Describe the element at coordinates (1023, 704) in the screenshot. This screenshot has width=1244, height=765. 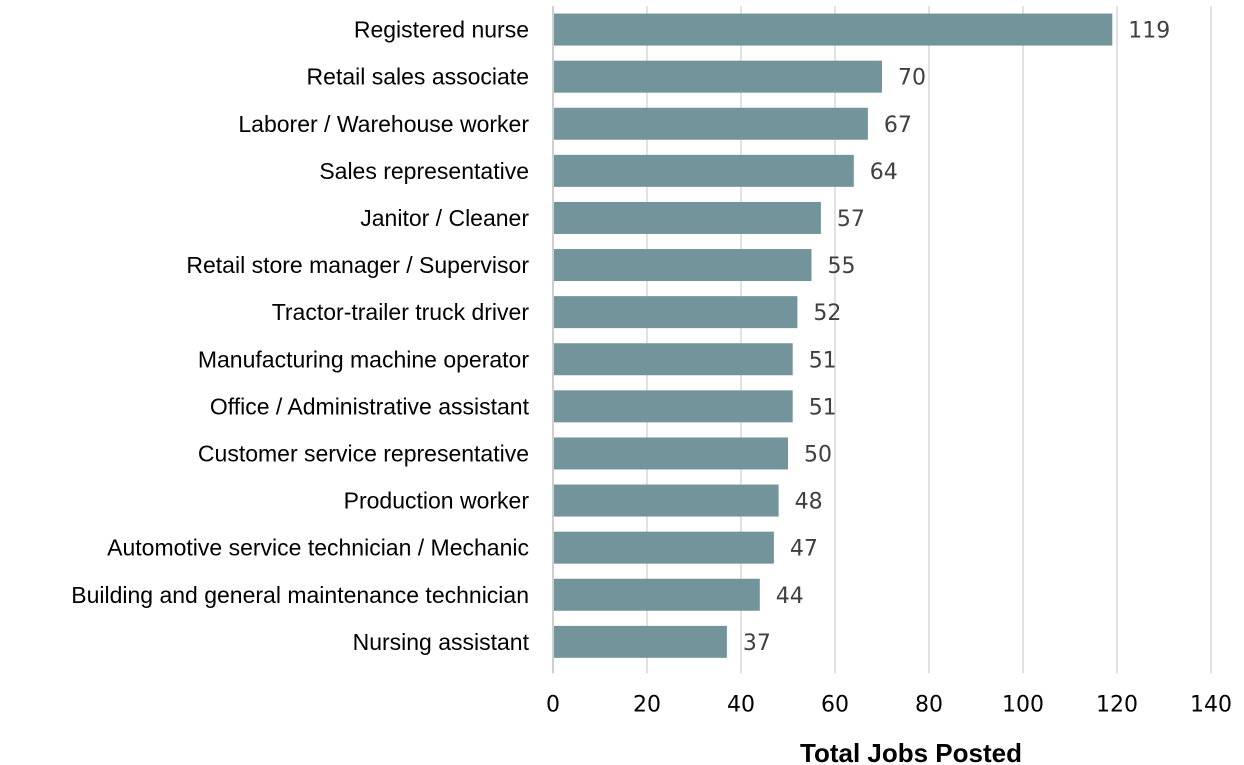
I see `x-tick-label: 100` at that location.